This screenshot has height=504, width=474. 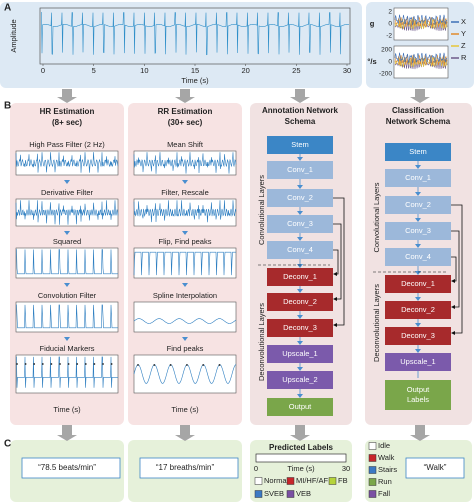 What do you see at coordinates (274, 493) in the screenshot?
I see `legend-label: SVEB` at bounding box center [274, 493].